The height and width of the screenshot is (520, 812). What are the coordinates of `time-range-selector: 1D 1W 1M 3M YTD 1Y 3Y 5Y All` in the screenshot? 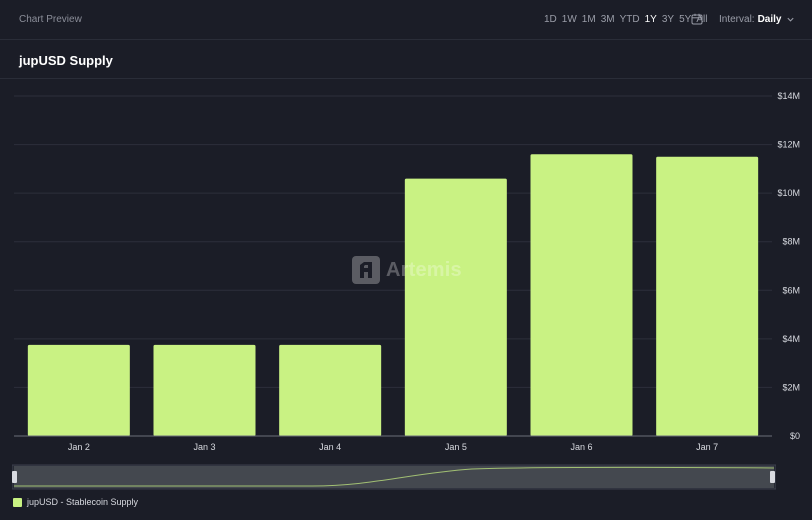 It's located at (625, 19).